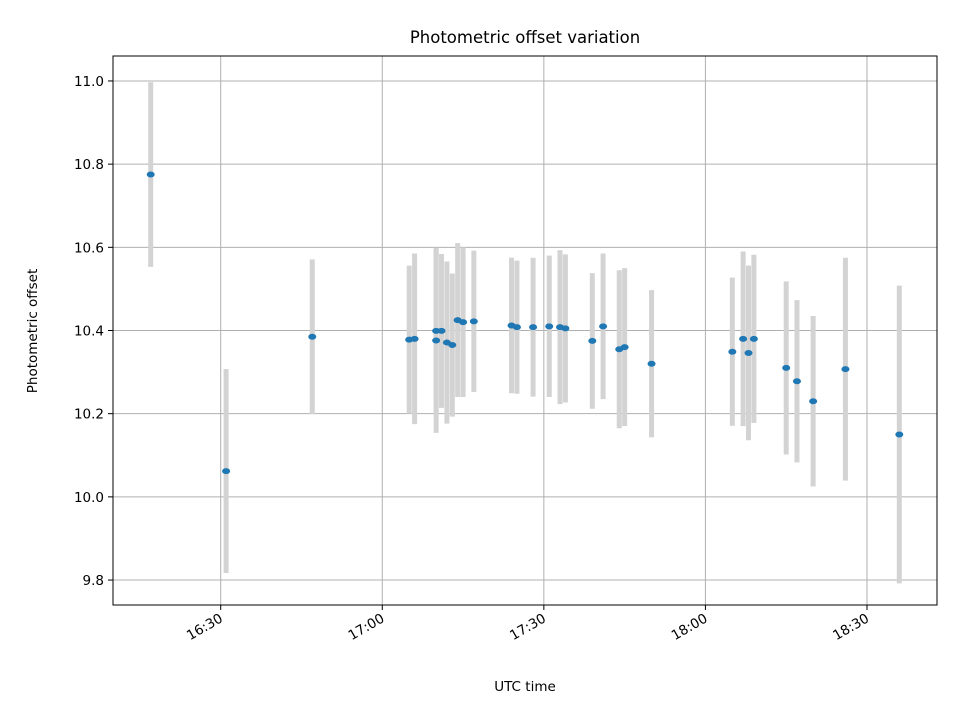 This screenshot has height=720, width=960. What do you see at coordinates (89, 498) in the screenshot?
I see `y-tick-label: 10.0` at bounding box center [89, 498].